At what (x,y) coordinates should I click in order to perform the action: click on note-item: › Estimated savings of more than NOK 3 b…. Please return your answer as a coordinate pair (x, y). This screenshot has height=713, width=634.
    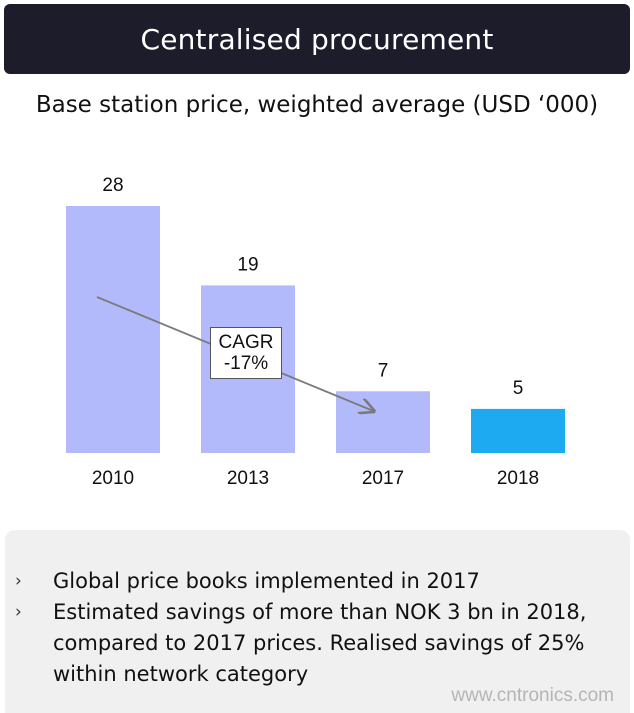
    Looking at the image, I should click on (304, 643).